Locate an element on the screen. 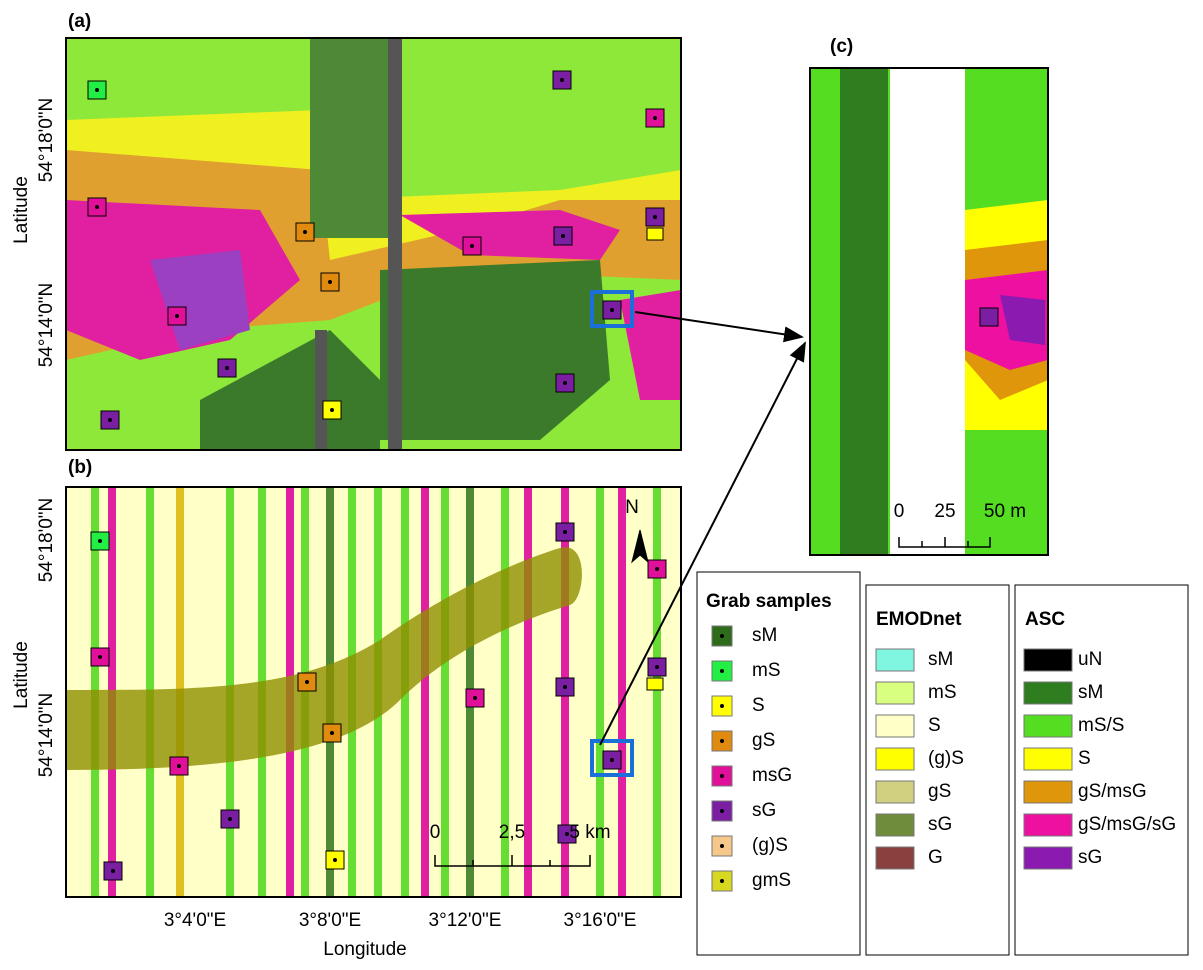  legend-label: gS/msG is located at coordinates (1112, 791).